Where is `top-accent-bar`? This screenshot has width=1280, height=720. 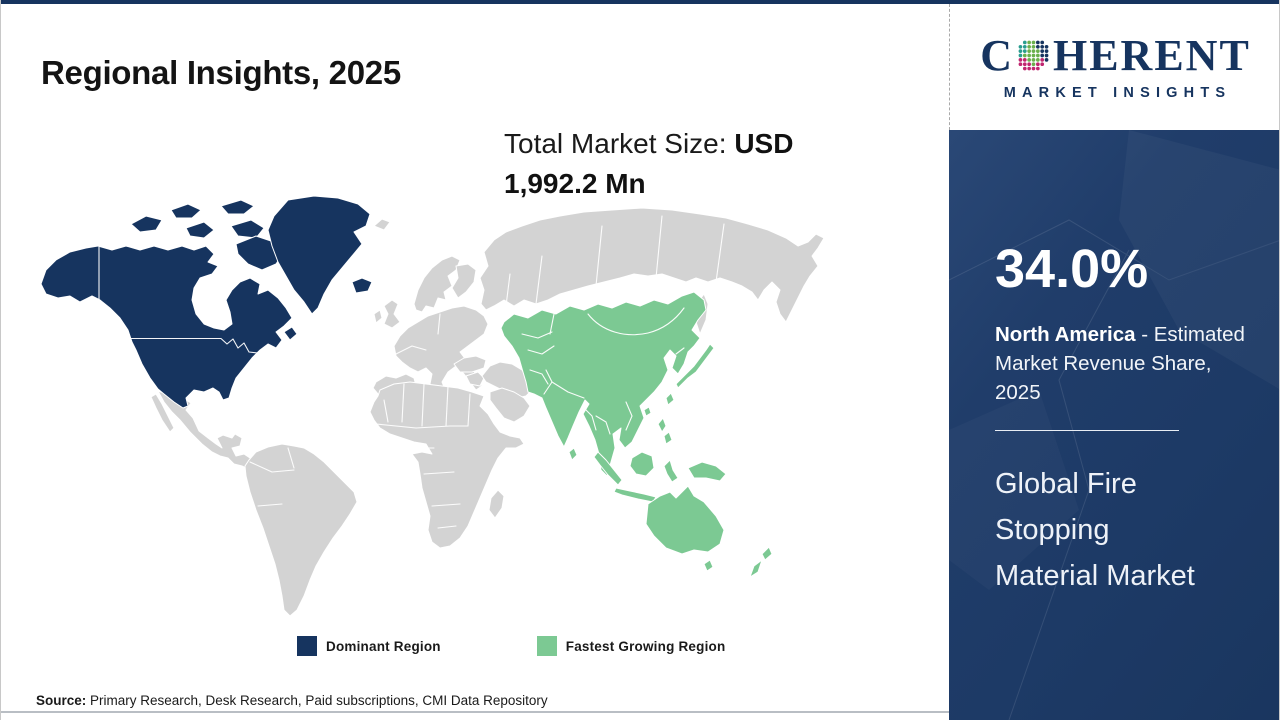 top-accent-bar is located at coordinates (640, 2).